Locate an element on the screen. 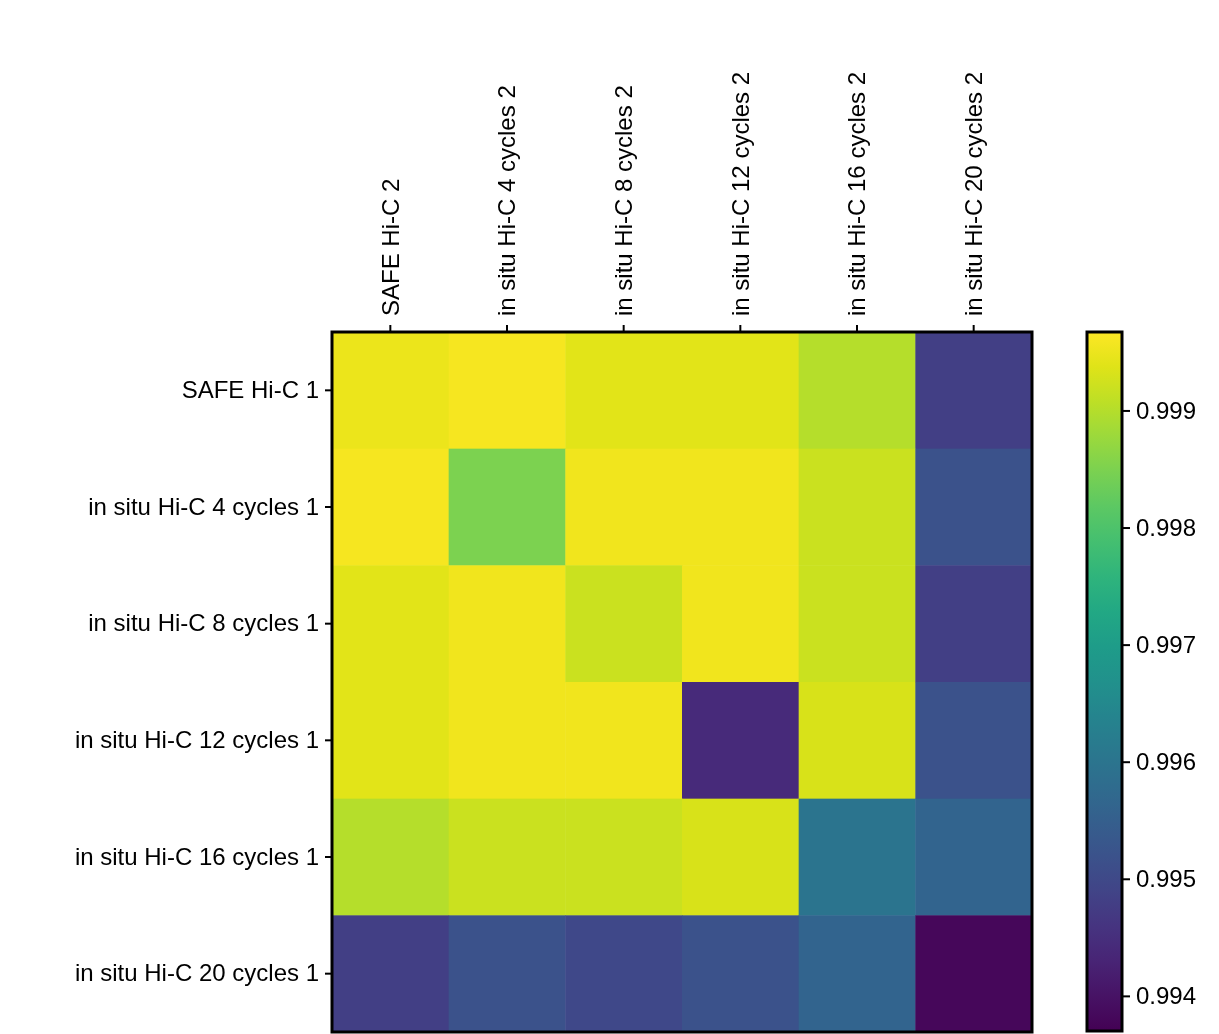 The height and width of the screenshot is (1034, 1219). y-tick-label: in situ Hi-C 20 cycles 1 is located at coordinates (196, 973).